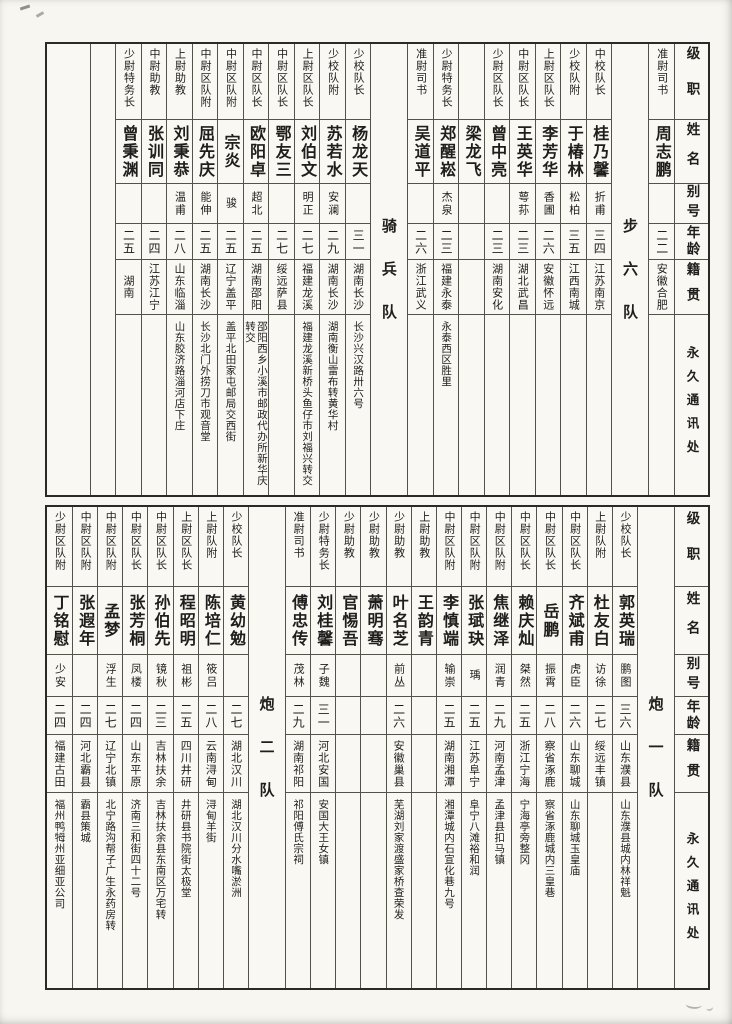 Image resolution: width=732 pixels, height=1024 pixels. What do you see at coordinates (522, 152) in the screenshot?
I see `name-cell: 王英华` at bounding box center [522, 152].